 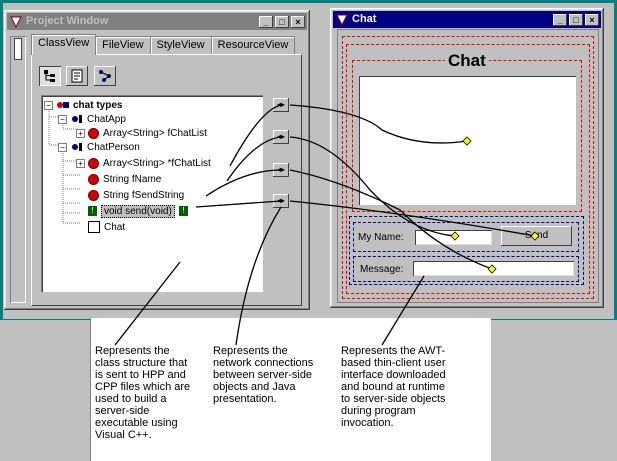 I want to click on window-icon, so click(x=94, y=227).